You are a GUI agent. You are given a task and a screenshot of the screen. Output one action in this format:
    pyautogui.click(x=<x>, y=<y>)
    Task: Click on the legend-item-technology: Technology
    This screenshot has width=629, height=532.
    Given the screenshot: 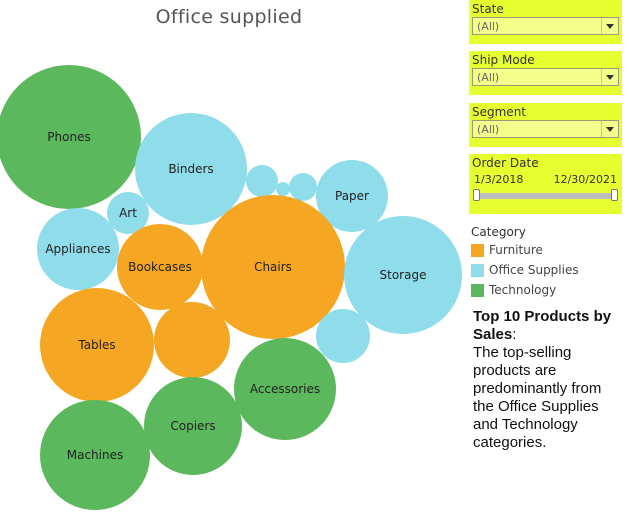 What is the action you would take?
    pyautogui.click(x=546, y=290)
    